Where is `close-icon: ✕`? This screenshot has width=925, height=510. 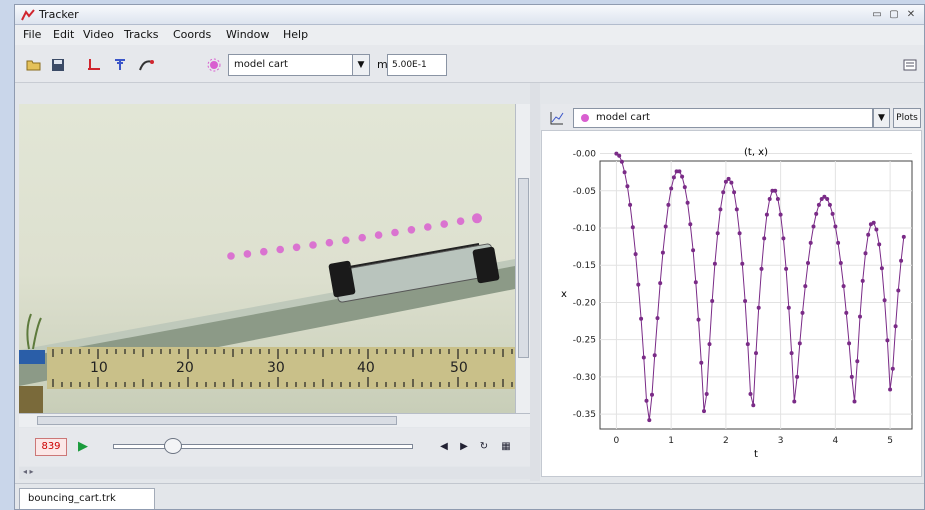
close-icon: ✕ is located at coordinates (911, 14).